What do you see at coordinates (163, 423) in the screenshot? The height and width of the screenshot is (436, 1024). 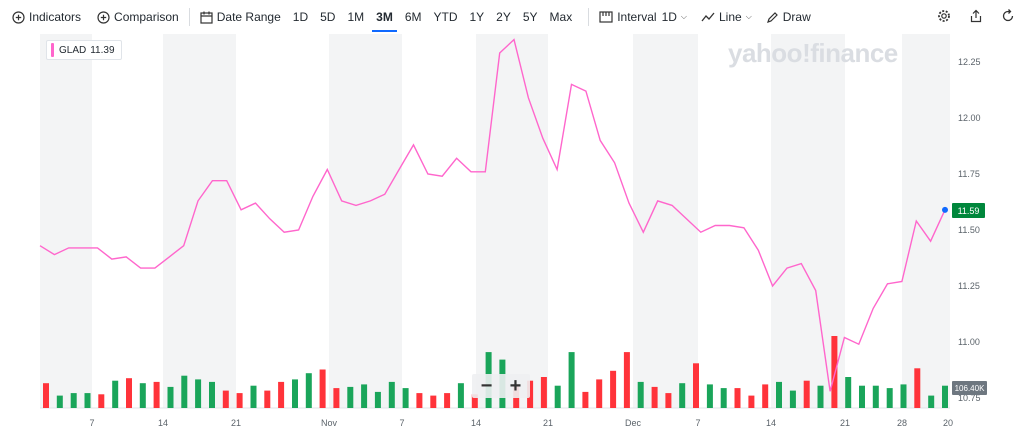 I see `x-tick-label: 14` at bounding box center [163, 423].